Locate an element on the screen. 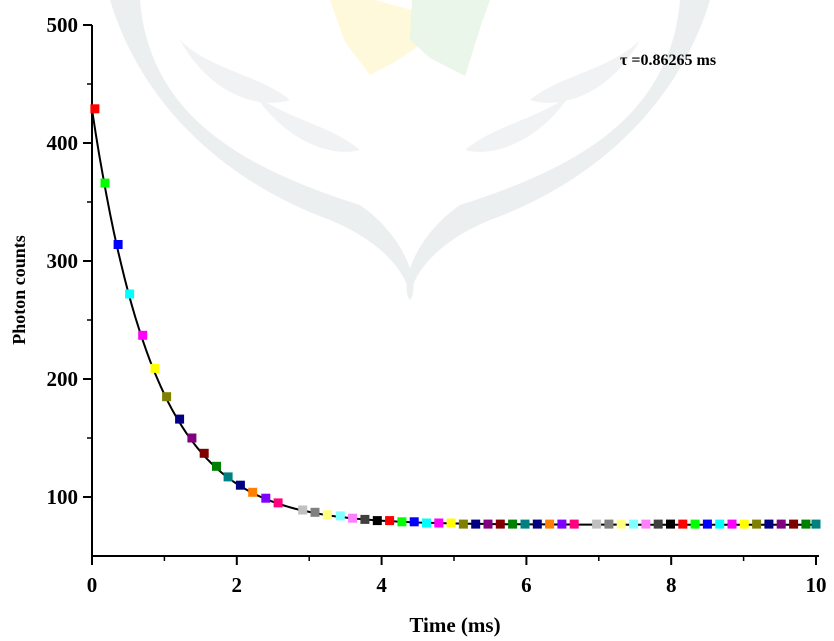 This screenshot has height=641, width=834. x-tick-label: 8 is located at coordinates (671, 585).